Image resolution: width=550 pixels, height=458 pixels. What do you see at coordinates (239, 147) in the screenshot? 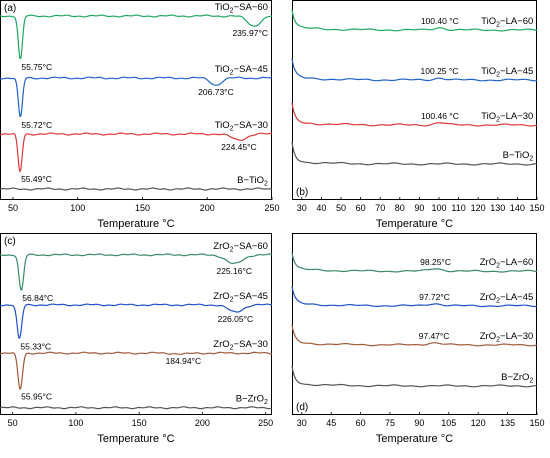
I see `peak-annotation: 224.45°C` at bounding box center [239, 147].